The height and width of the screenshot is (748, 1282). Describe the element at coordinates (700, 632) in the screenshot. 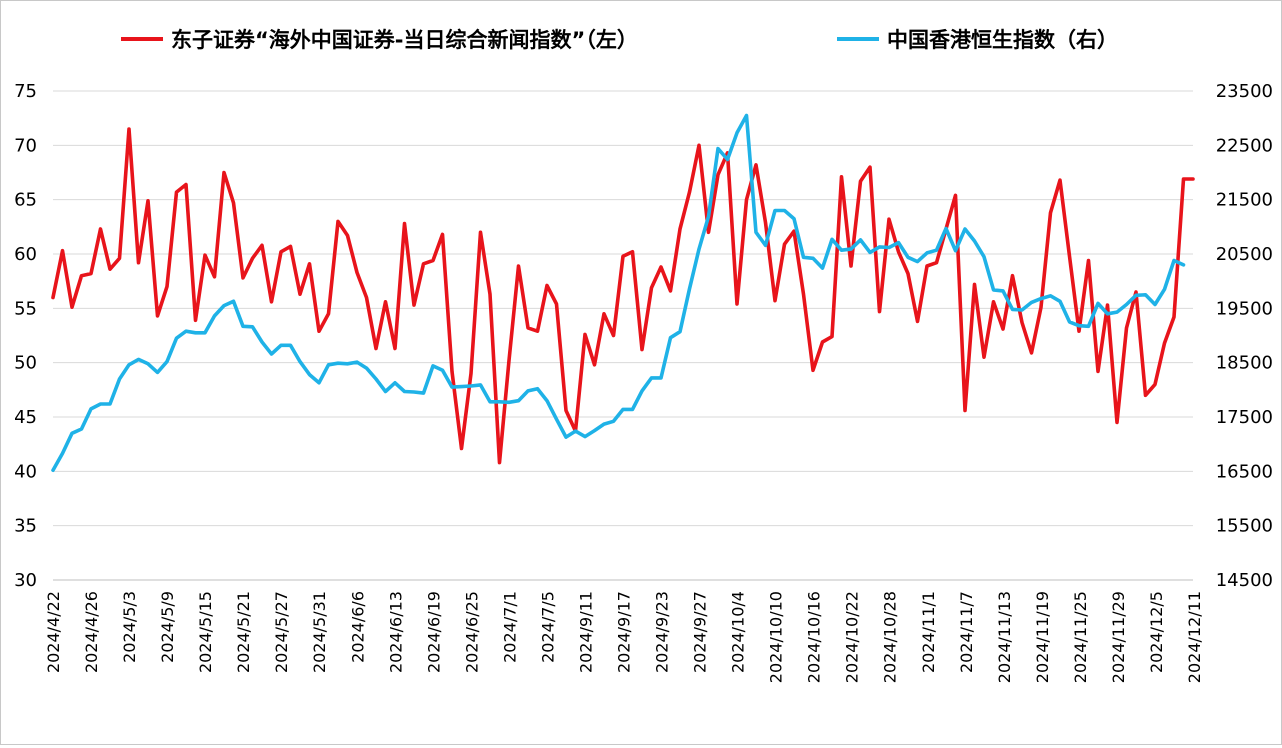

I see `x-tick-label: 2024/9/27` at that location.